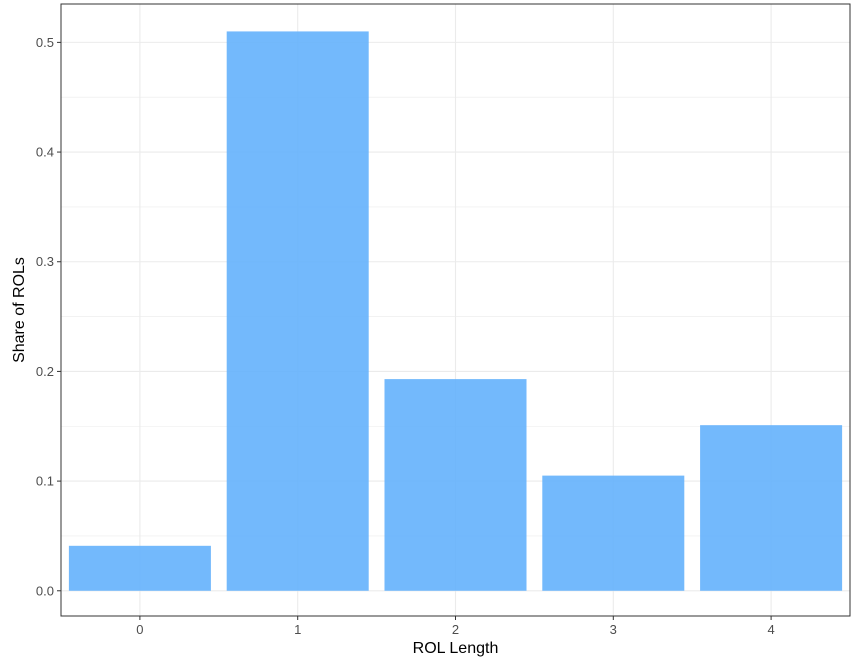  Describe the element at coordinates (45, 590) in the screenshot. I see `y-tick-label: 0.0` at that location.